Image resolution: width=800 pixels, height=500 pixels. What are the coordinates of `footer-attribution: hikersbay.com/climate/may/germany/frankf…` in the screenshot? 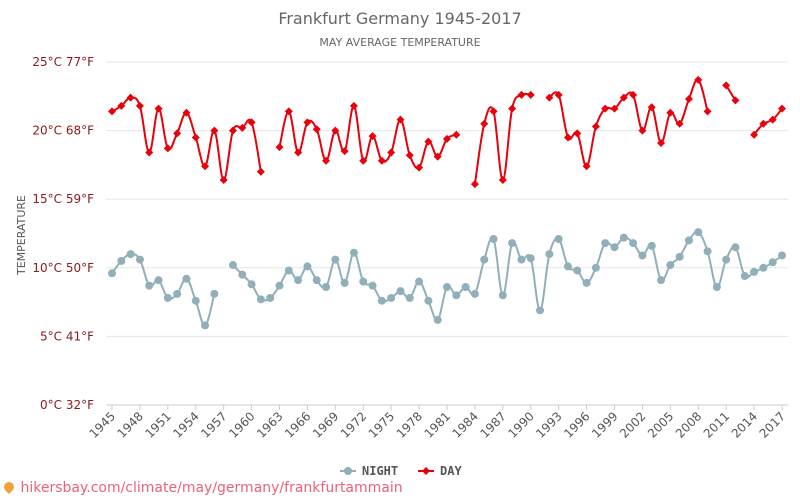 It's located at (202, 487).